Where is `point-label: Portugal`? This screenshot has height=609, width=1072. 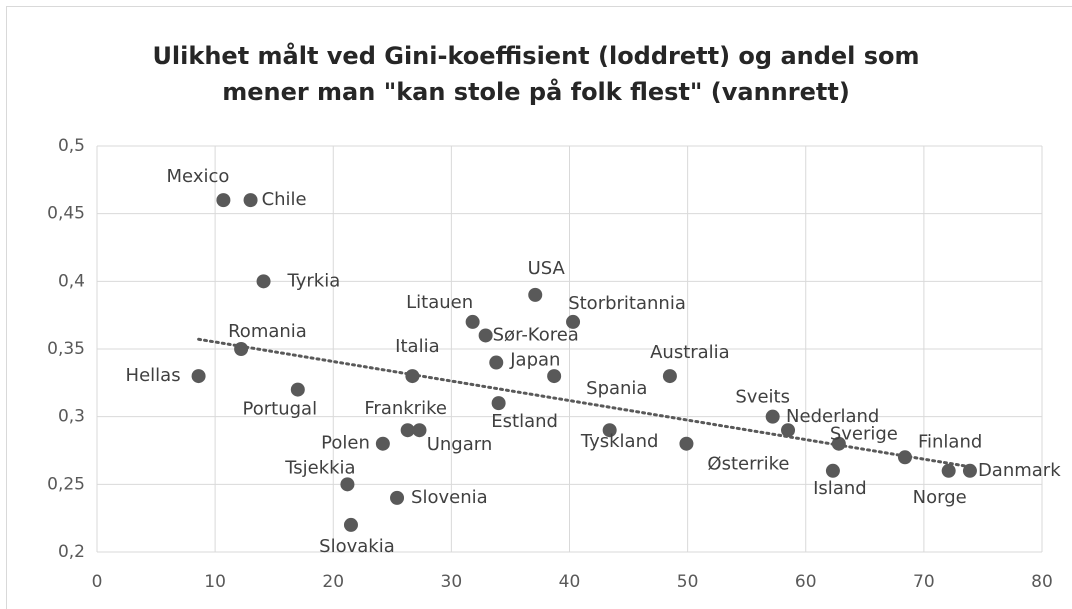
point-label: Portugal is located at coordinates (280, 409).